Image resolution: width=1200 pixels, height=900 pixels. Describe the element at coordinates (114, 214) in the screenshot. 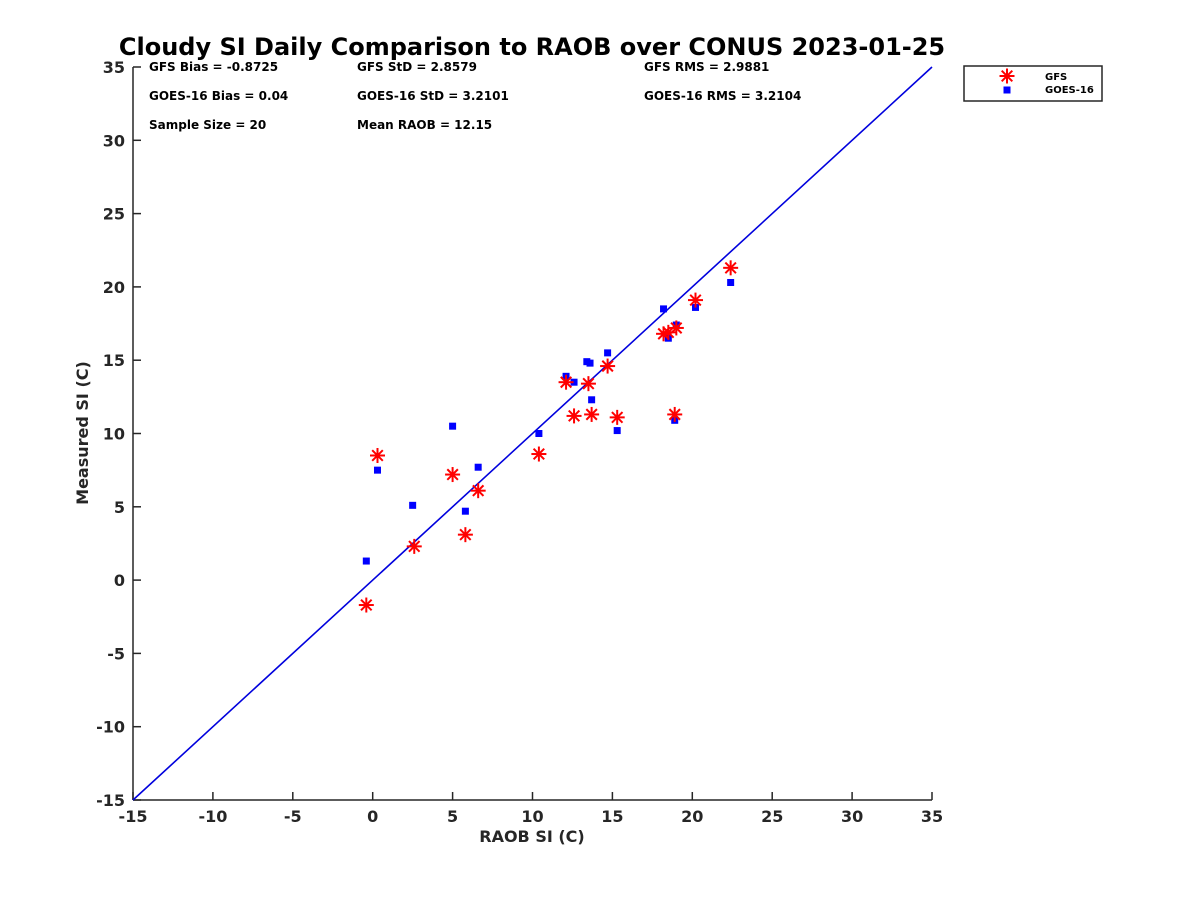

I see `y-tick-label: 25` at that location.